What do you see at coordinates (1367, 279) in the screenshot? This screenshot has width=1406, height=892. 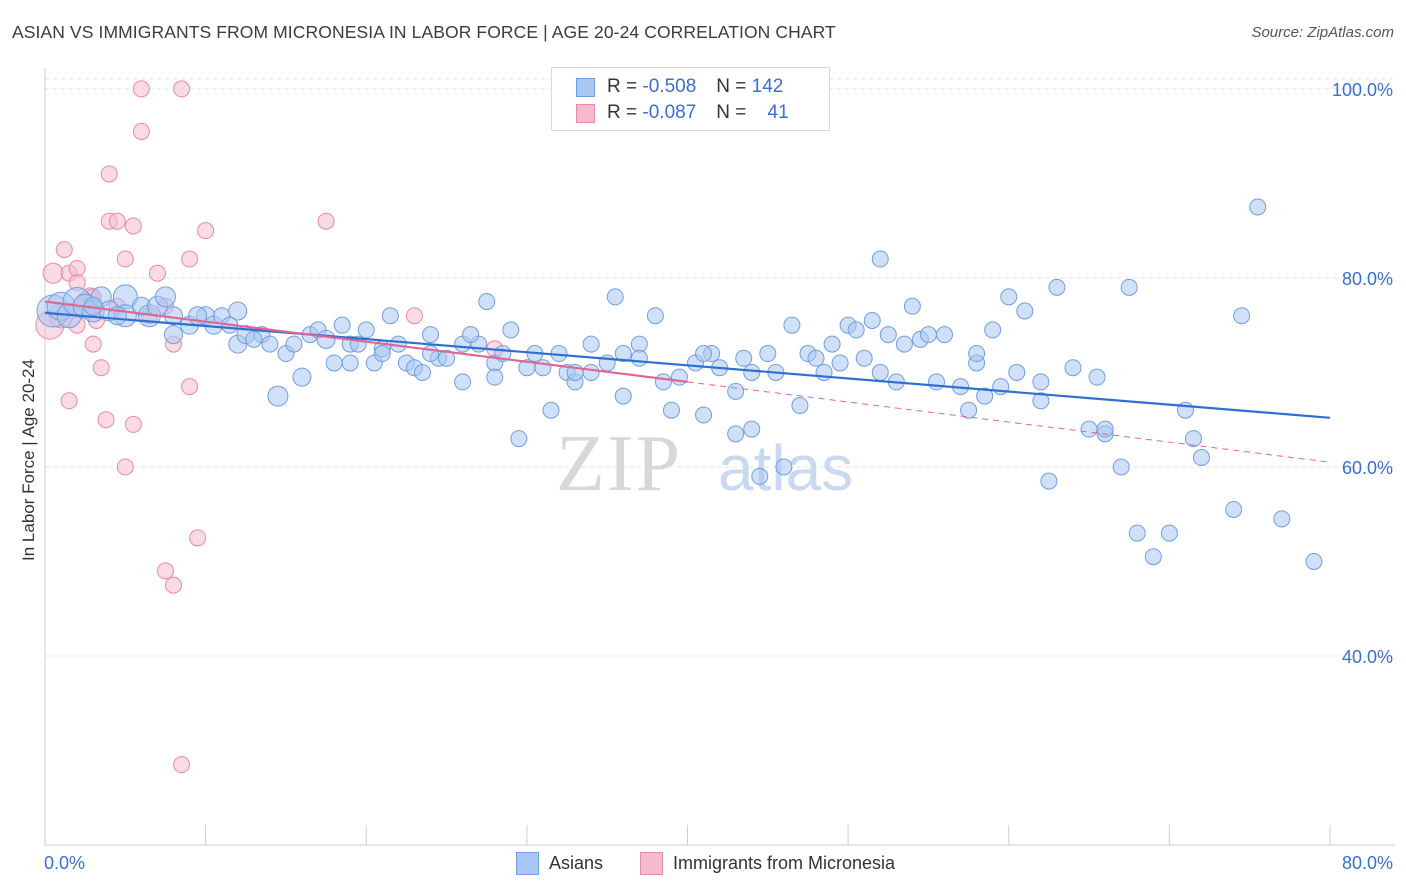 I see `y-tick-label: 80.0%` at bounding box center [1367, 279].